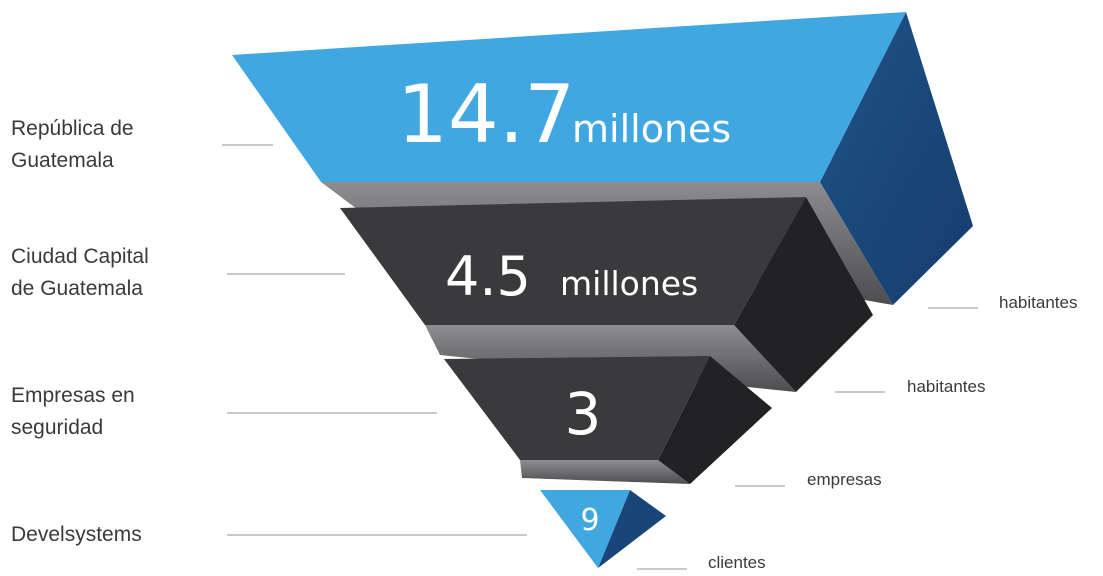 The height and width of the screenshot is (576, 1103). What do you see at coordinates (80, 273) in the screenshot?
I see `level-2-label: Ciudad Capital de Guatemala` at bounding box center [80, 273].